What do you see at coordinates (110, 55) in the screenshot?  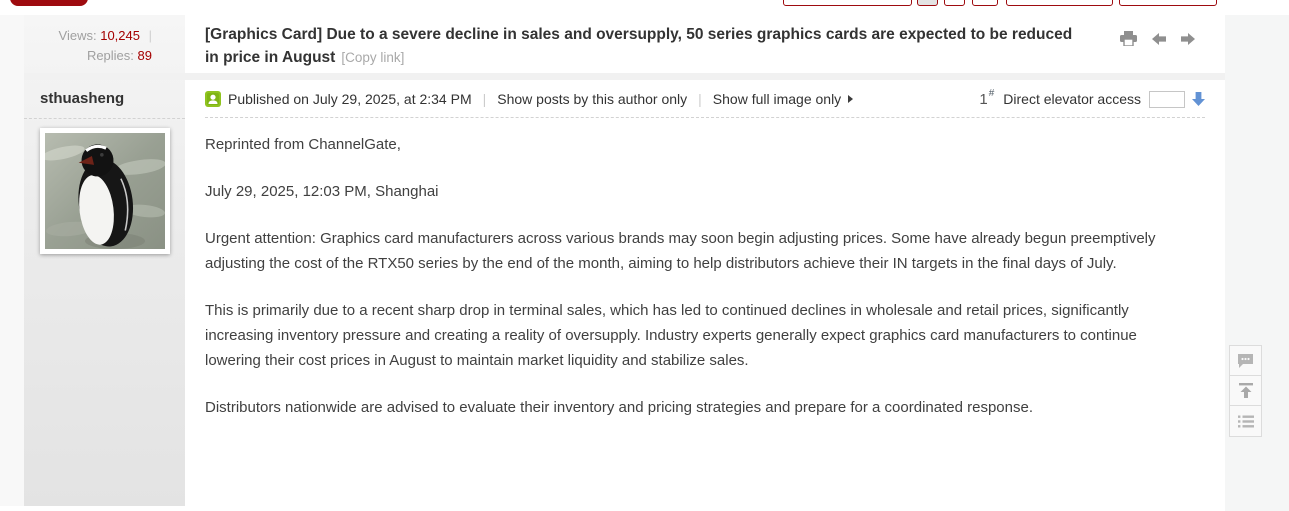 I see `replies-label: Replies:` at bounding box center [110, 55].